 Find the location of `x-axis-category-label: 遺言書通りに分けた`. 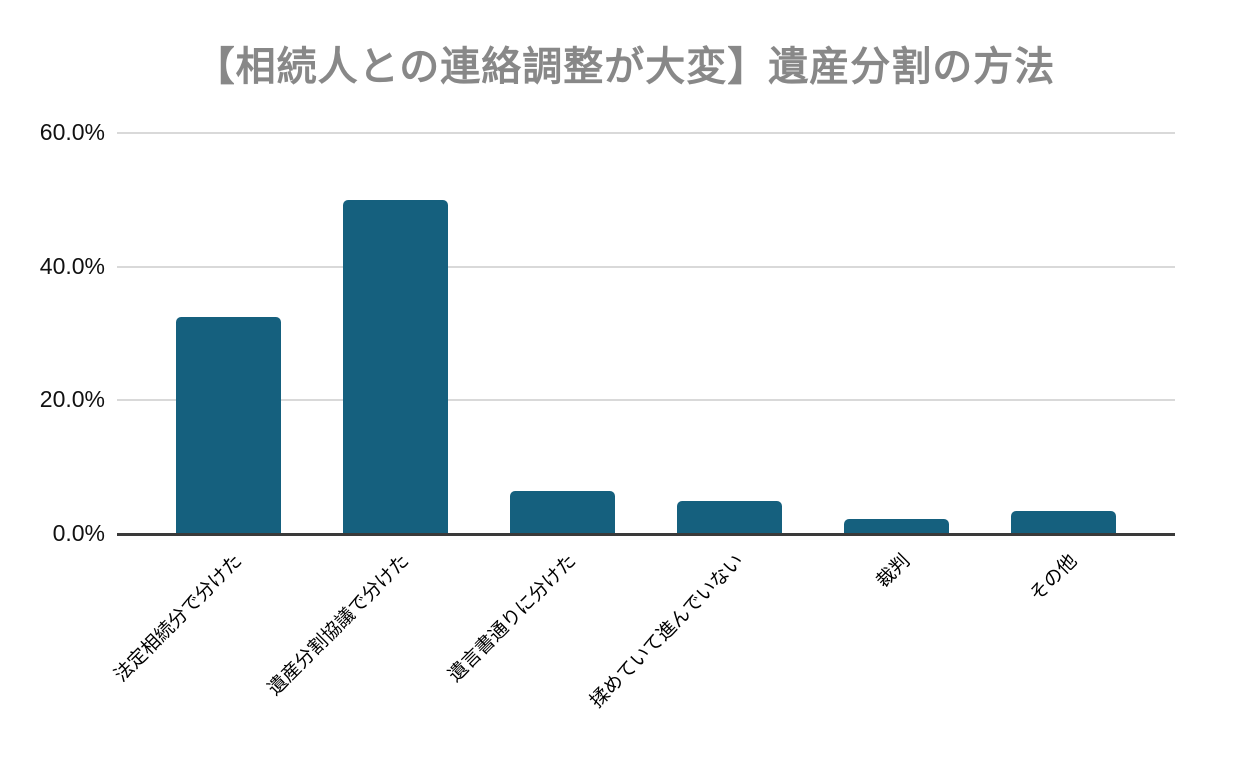

x-axis-category-label: 遺言書通りに分けた is located at coordinates (513, 618).